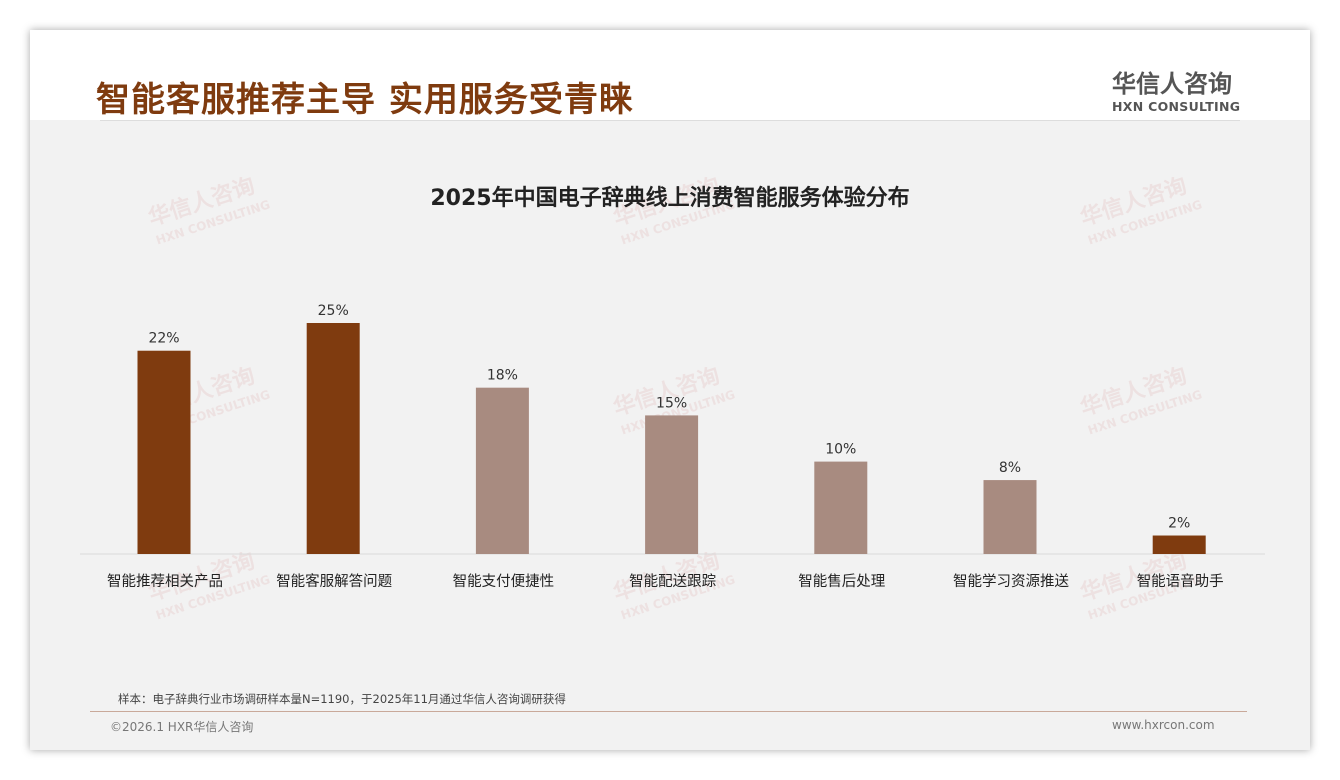  What do you see at coordinates (163, 339) in the screenshot?
I see `data-label: 22%` at bounding box center [163, 339].